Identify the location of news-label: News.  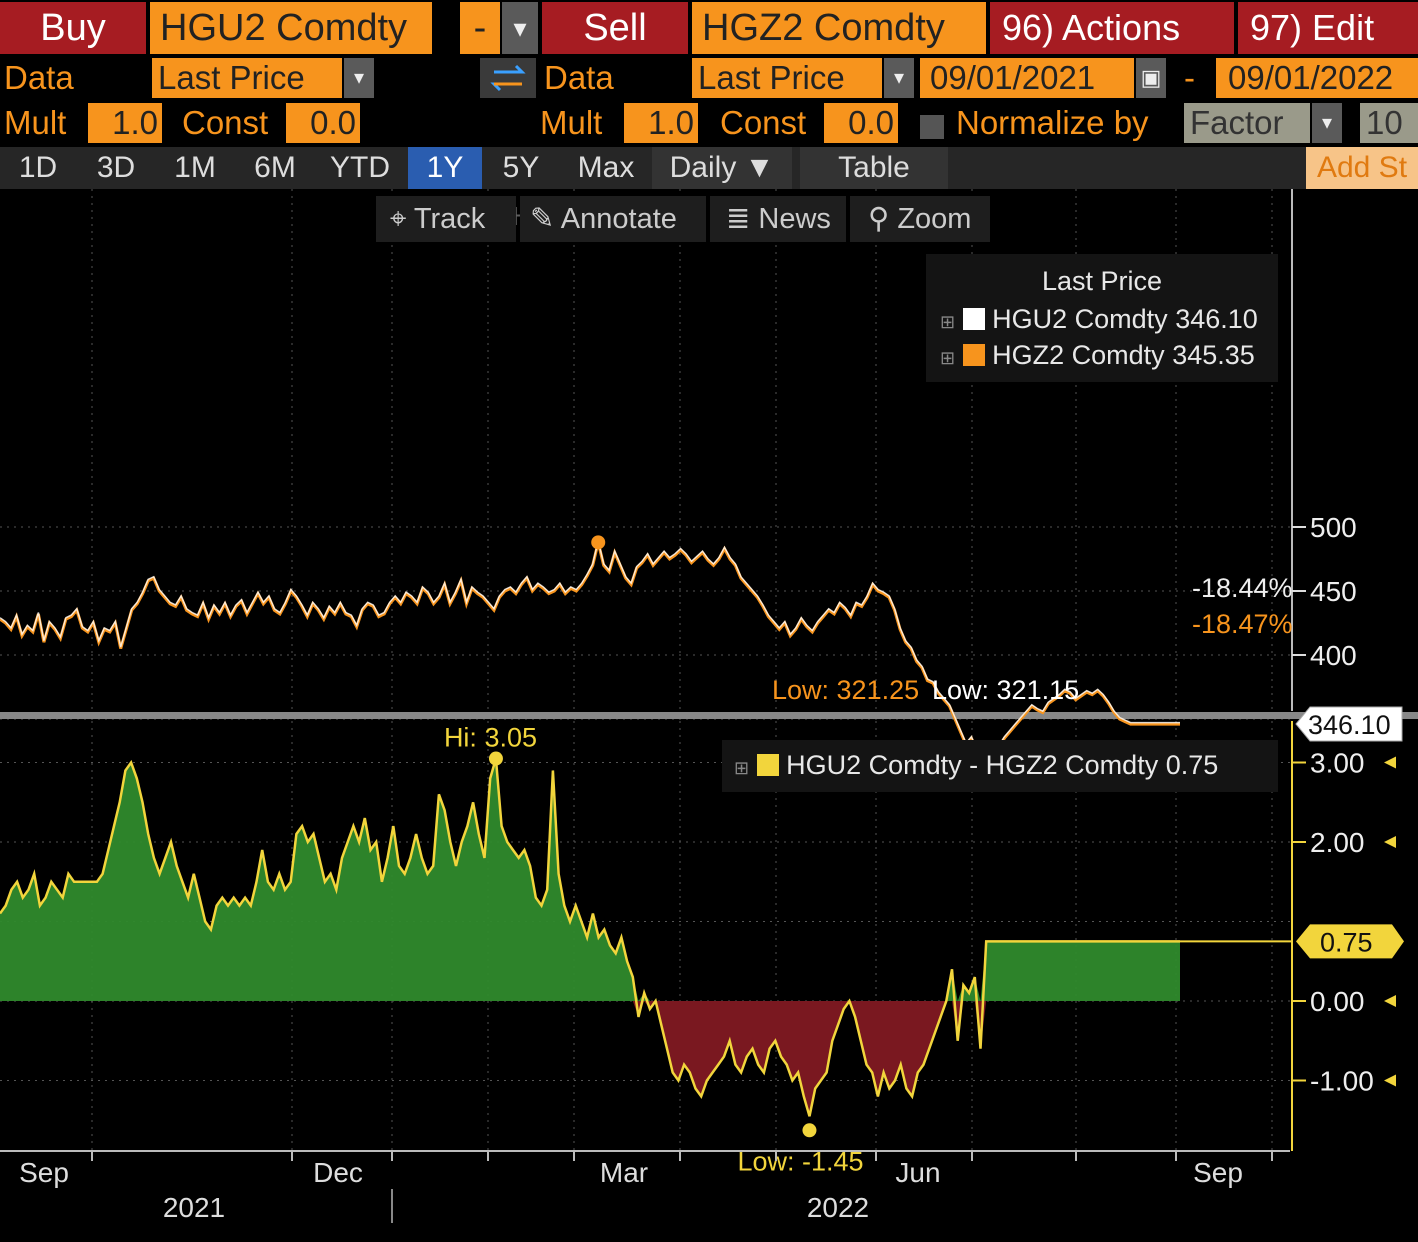
(794, 219).